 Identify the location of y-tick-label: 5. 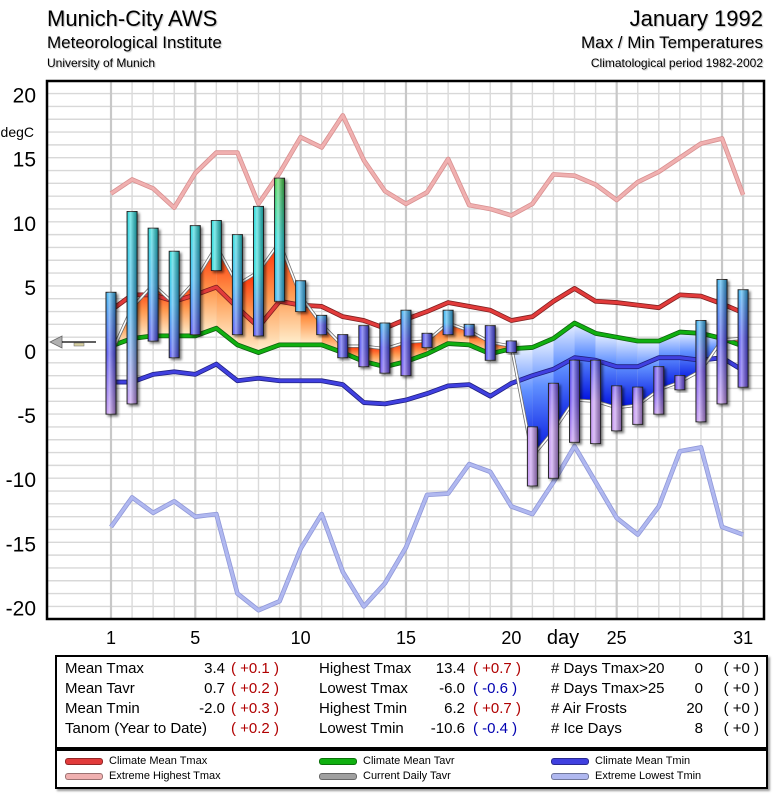
(30, 288).